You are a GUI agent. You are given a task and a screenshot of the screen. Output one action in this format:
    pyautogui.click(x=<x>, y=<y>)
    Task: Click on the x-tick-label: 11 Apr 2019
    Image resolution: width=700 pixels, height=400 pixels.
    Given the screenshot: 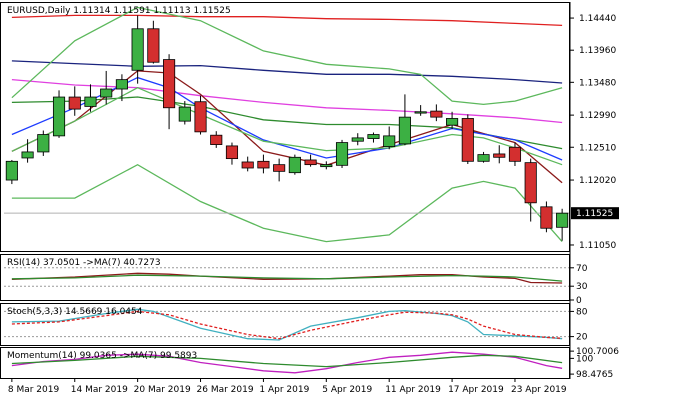 What is the action you would take?
    pyautogui.click(x=413, y=390)
    